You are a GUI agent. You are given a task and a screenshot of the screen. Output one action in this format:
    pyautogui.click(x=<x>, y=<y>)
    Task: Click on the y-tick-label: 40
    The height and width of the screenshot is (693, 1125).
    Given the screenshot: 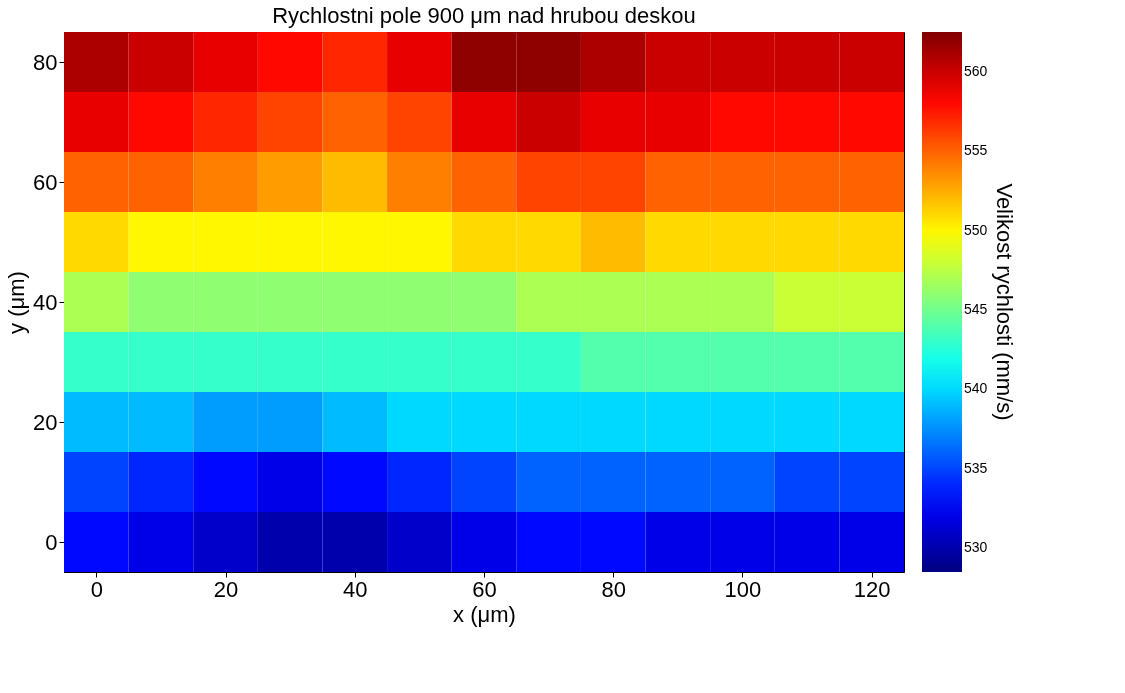 What is the action you would take?
    pyautogui.click(x=45, y=302)
    